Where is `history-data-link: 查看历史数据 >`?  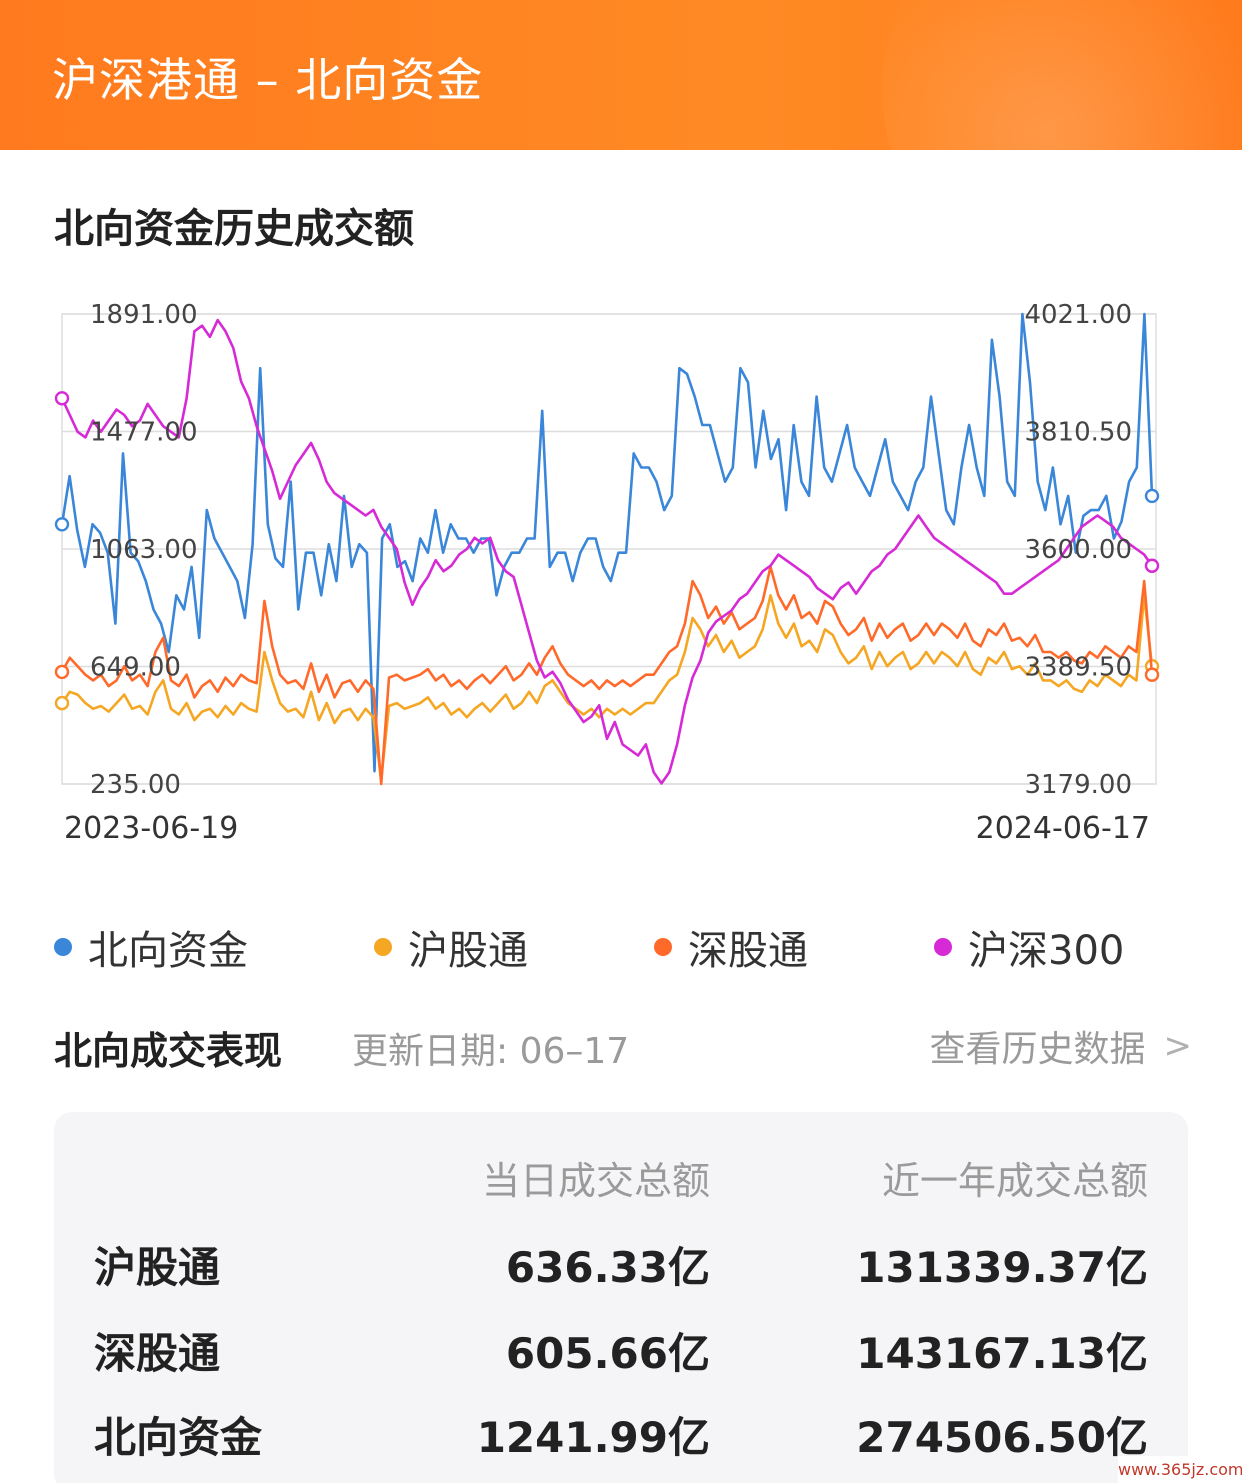
history-data-link: 查看历史数据 > is located at coordinates (1060, 1046).